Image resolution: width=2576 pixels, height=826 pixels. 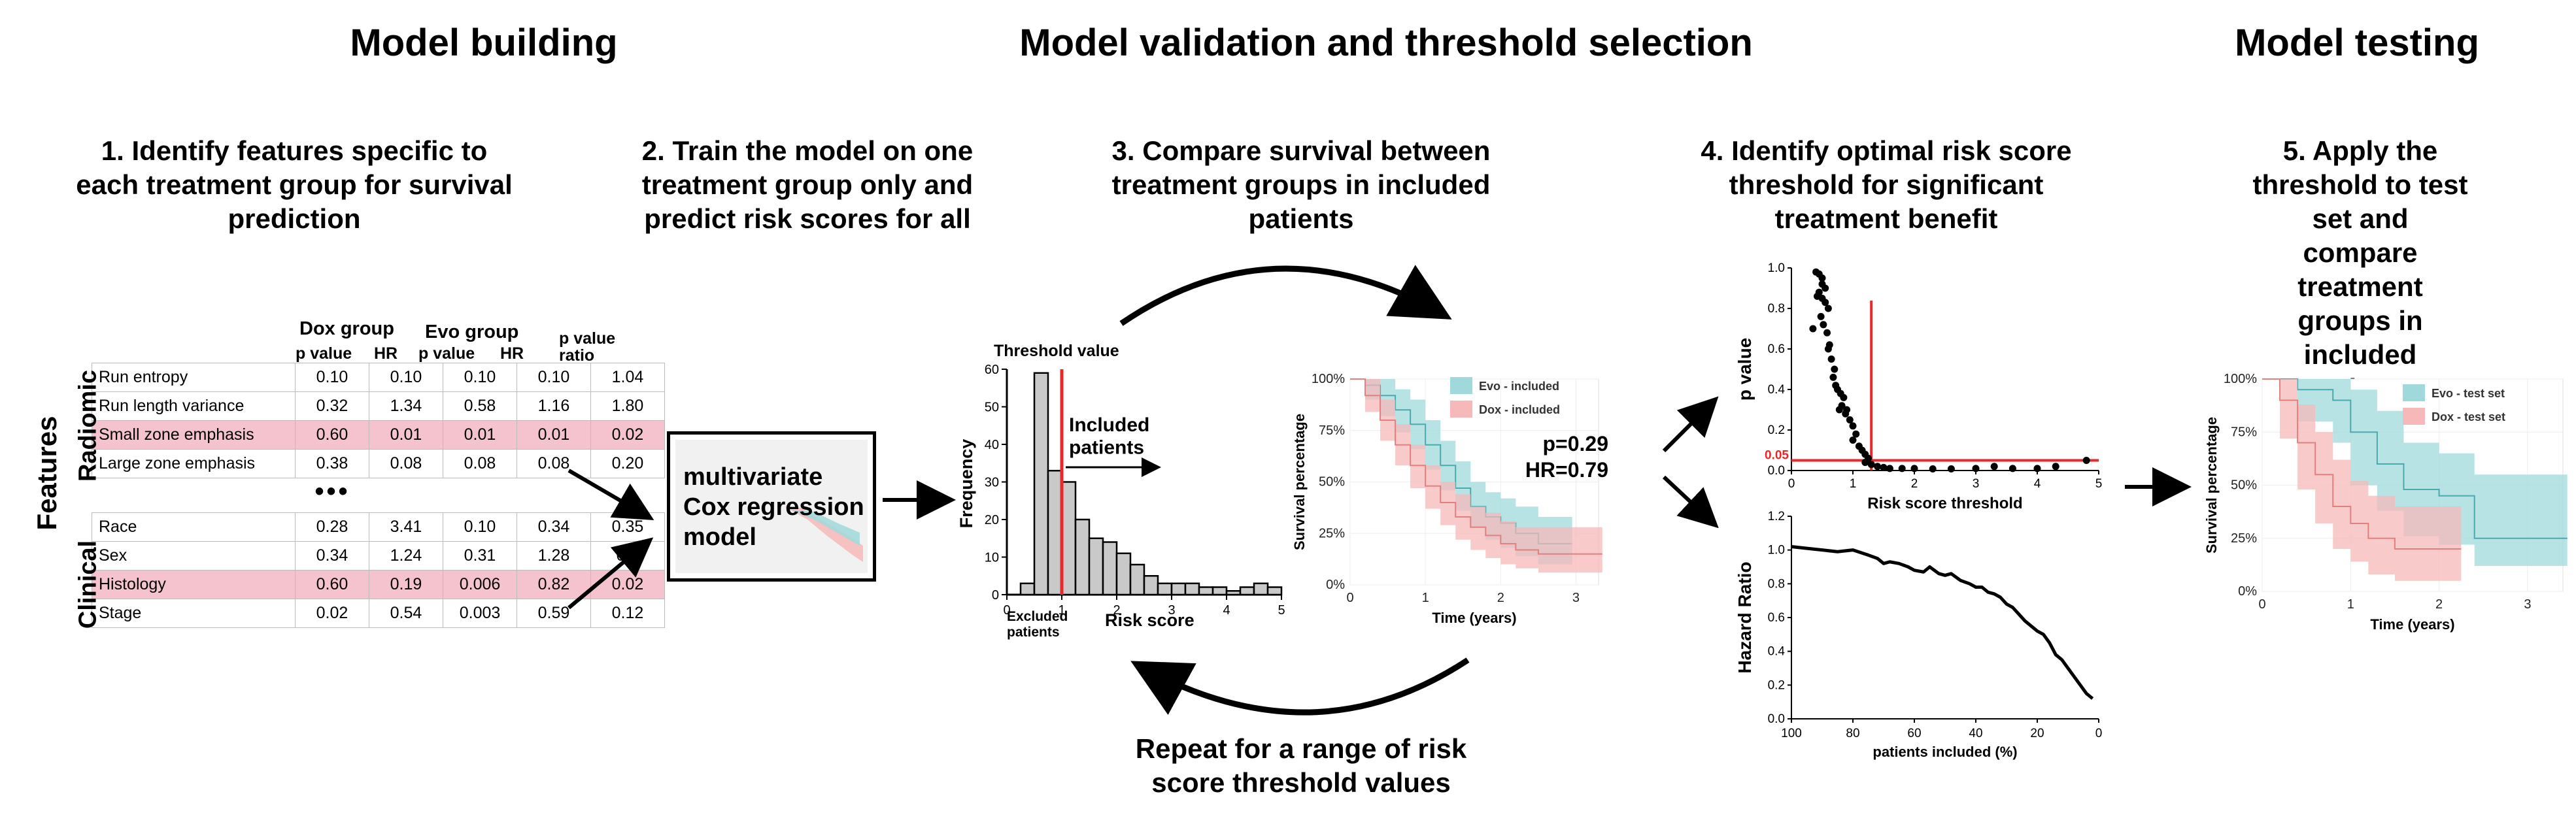 What do you see at coordinates (2415, 473) in the screenshot?
I see `ci-band` at bounding box center [2415, 473].